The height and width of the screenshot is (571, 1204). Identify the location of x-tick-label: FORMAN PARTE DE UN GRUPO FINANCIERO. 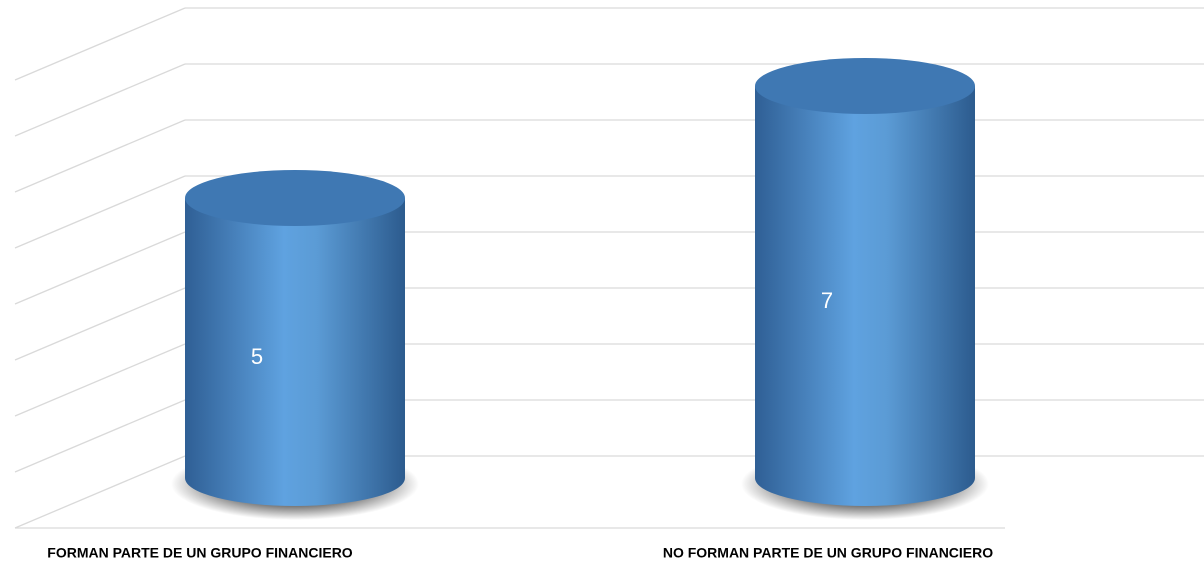
(200, 553).